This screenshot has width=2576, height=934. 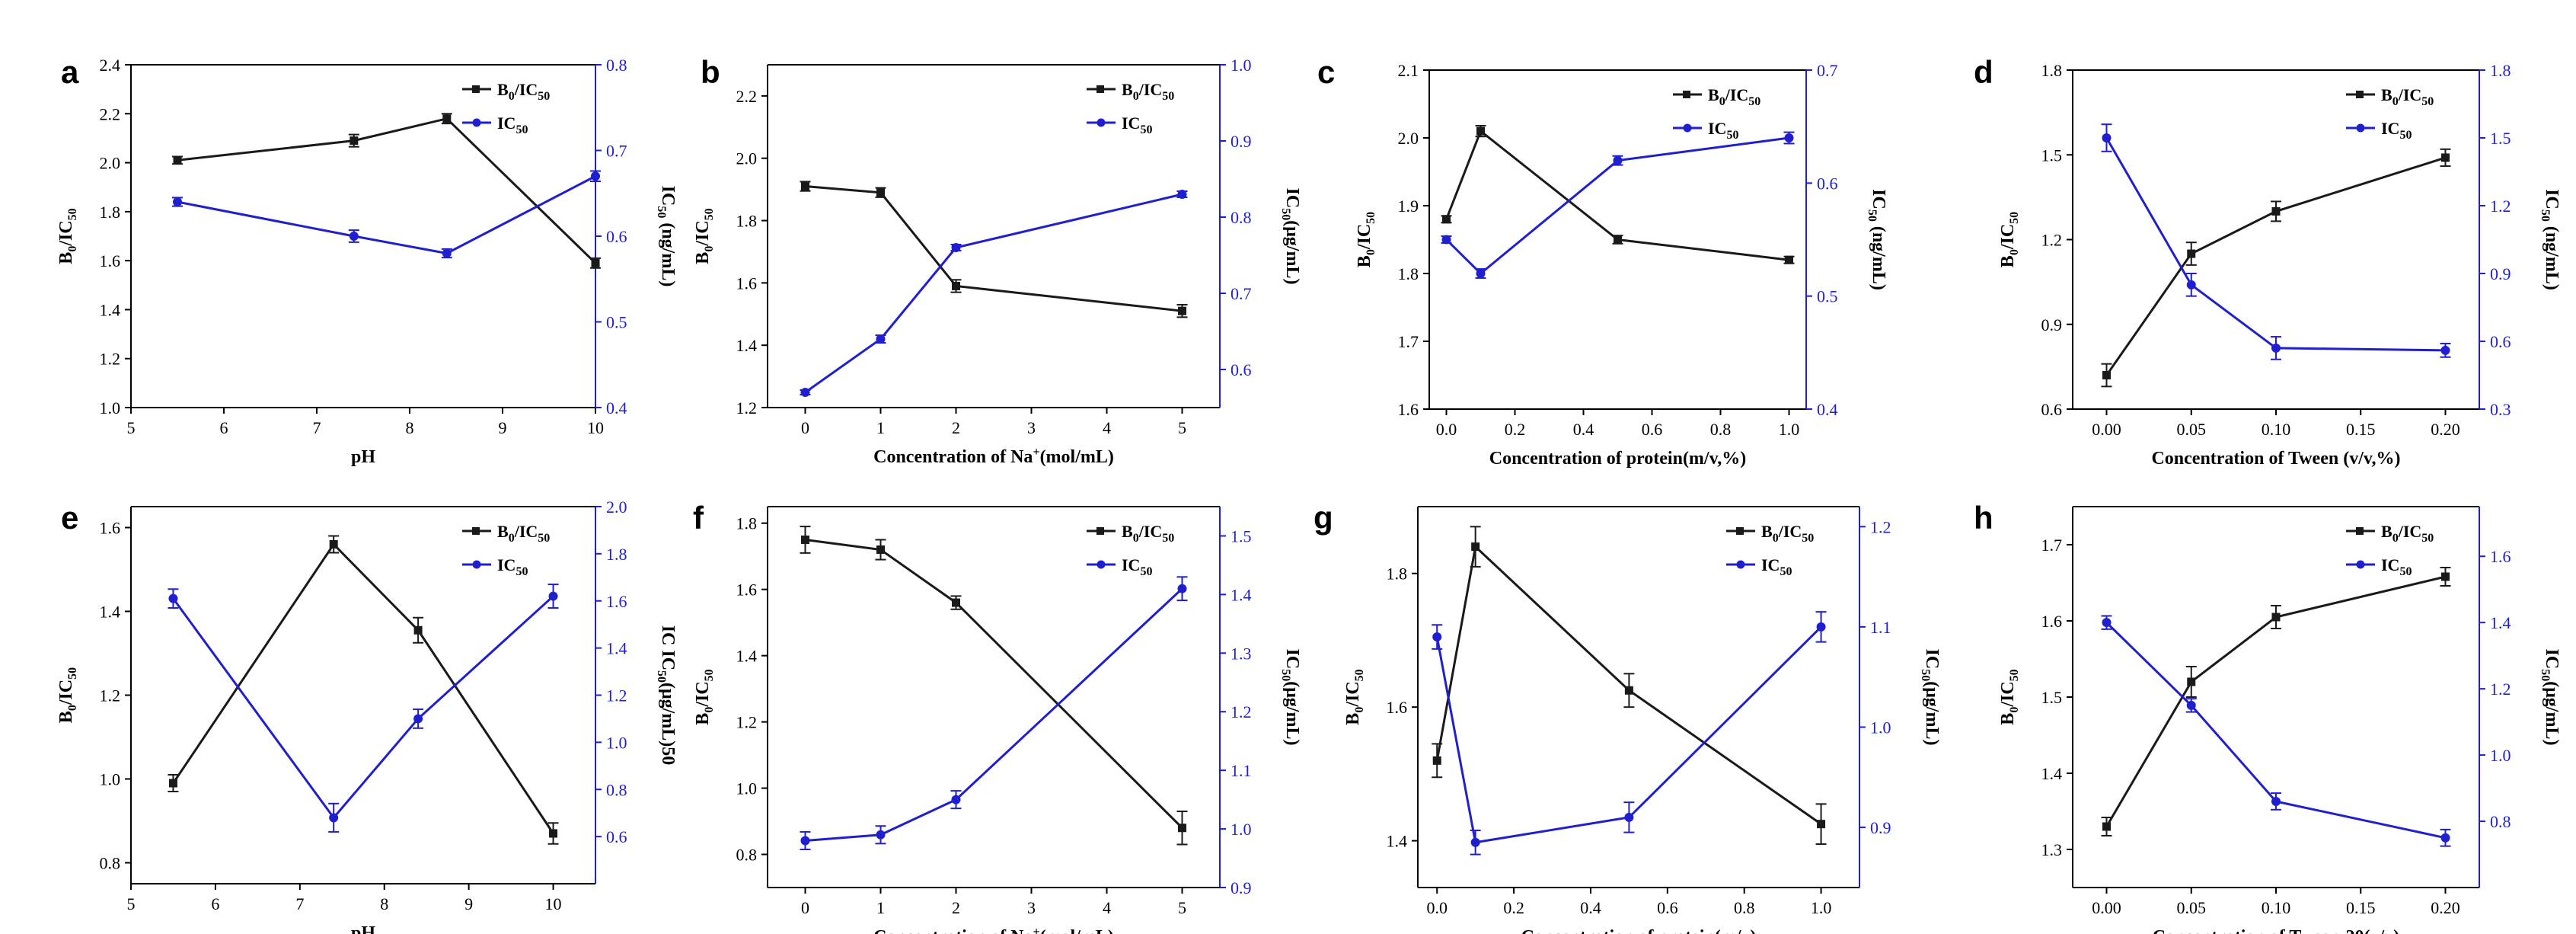 What do you see at coordinates (1326, 72) in the screenshot?
I see `panel-letter: c` at bounding box center [1326, 72].